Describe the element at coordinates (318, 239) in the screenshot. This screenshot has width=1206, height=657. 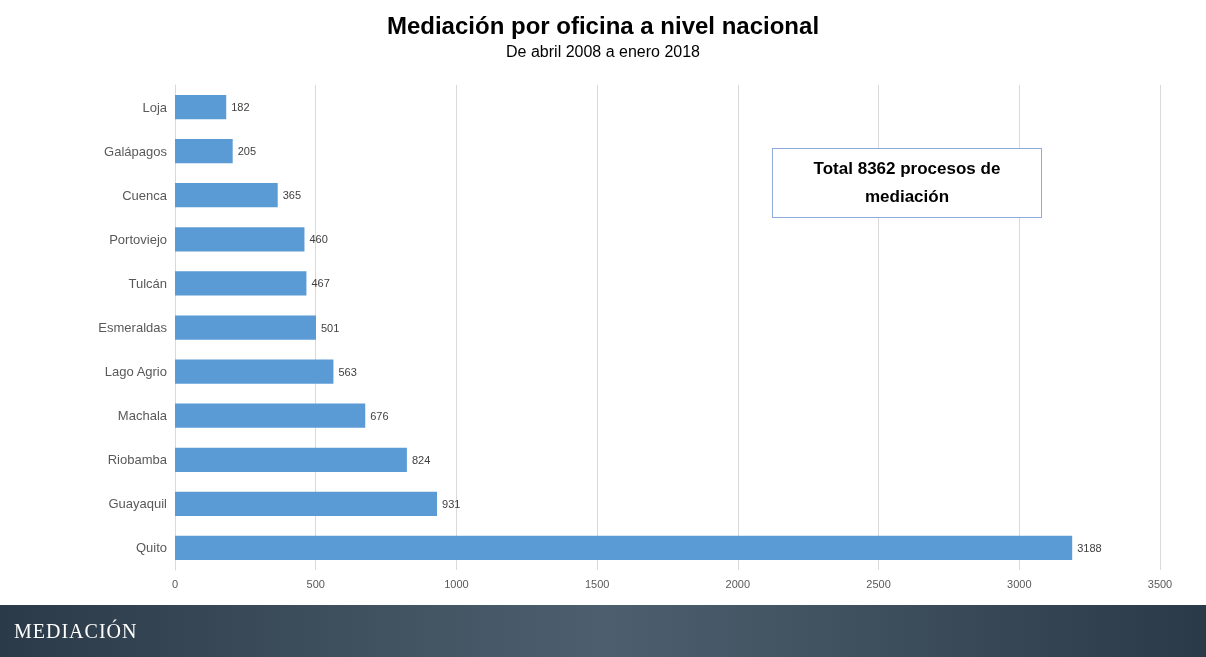
I see `data-label: 460` at that location.